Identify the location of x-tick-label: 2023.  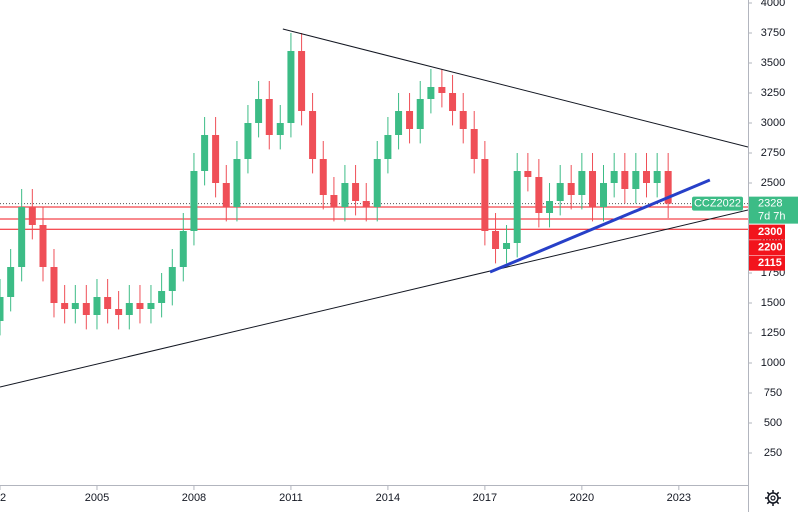
(679, 498).